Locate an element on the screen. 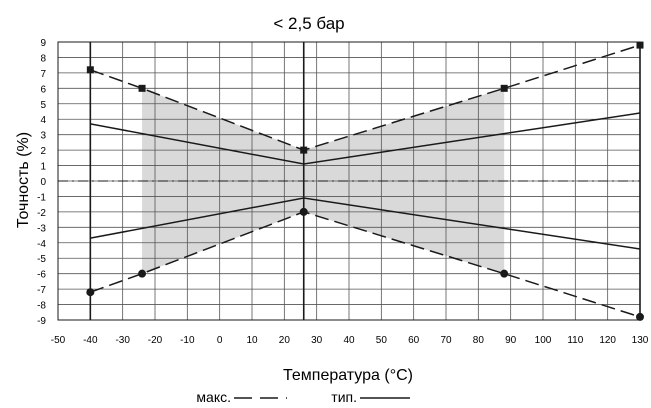  y-tick-label: 7 is located at coordinates (43, 74).